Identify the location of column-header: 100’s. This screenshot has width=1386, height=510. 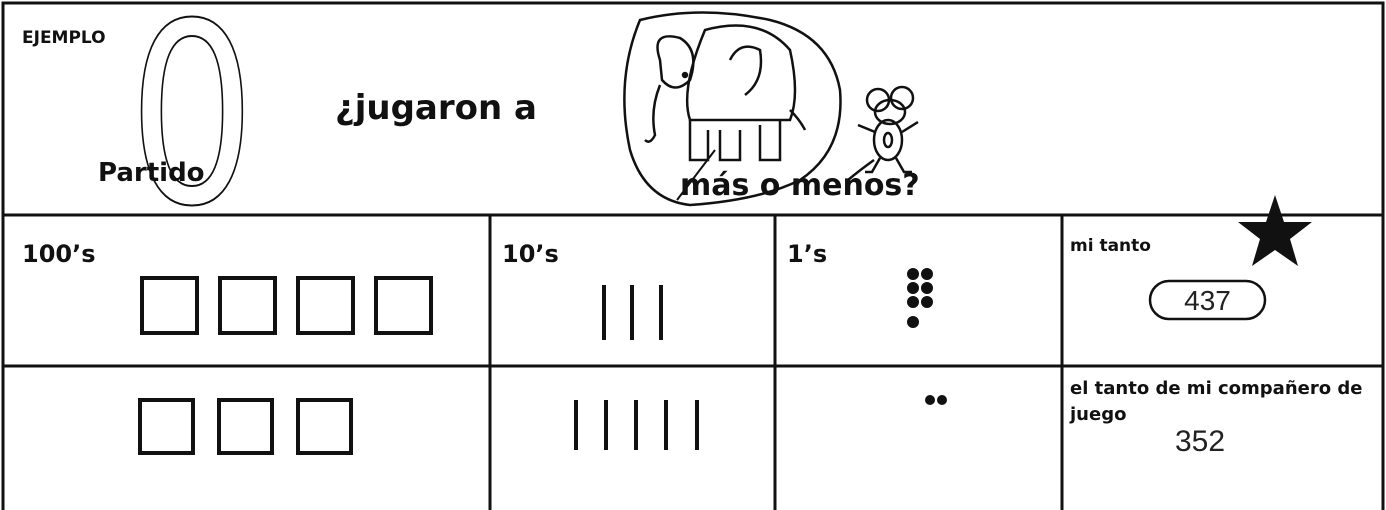
(59, 254).